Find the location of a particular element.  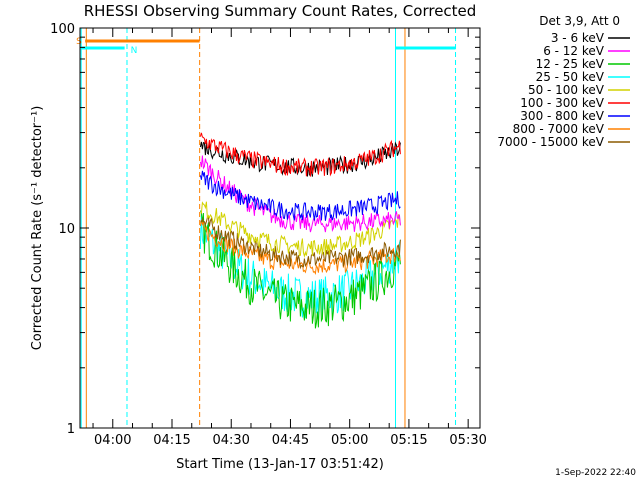

annotation-label: N is located at coordinates (134, 51).